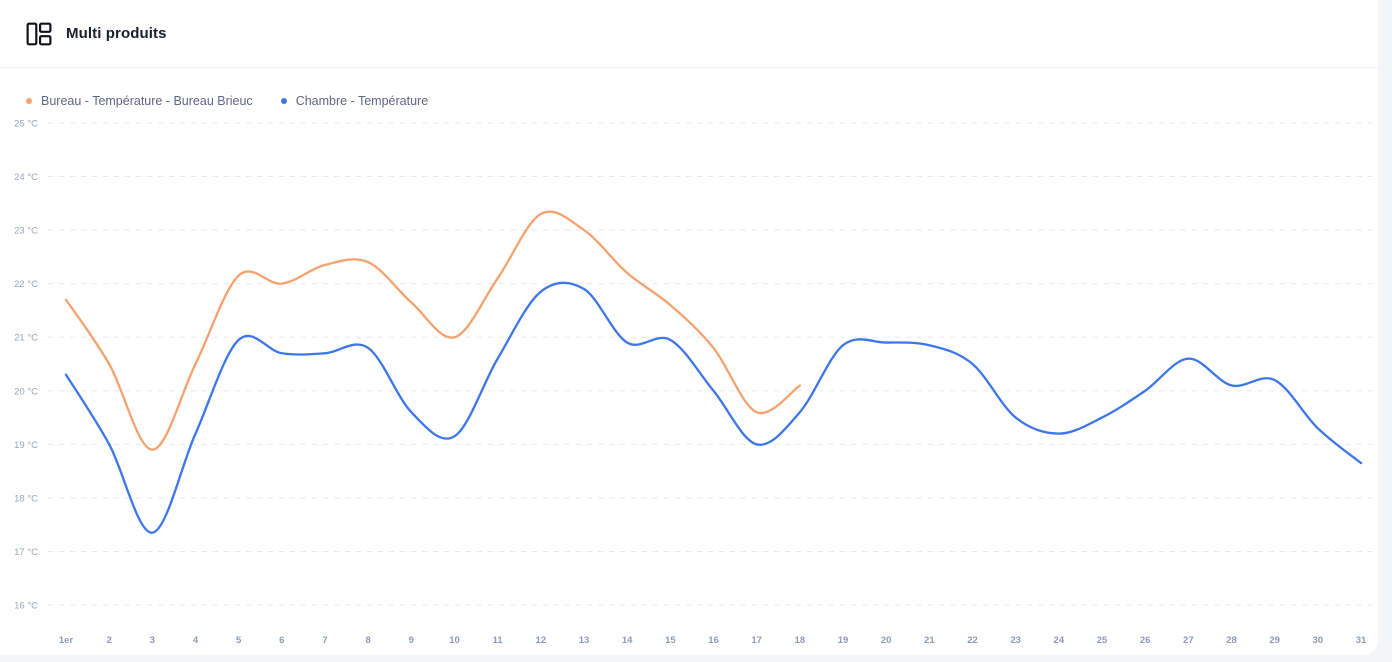  What do you see at coordinates (152, 640) in the screenshot?
I see `x-axis-tick-label: 3` at bounding box center [152, 640].